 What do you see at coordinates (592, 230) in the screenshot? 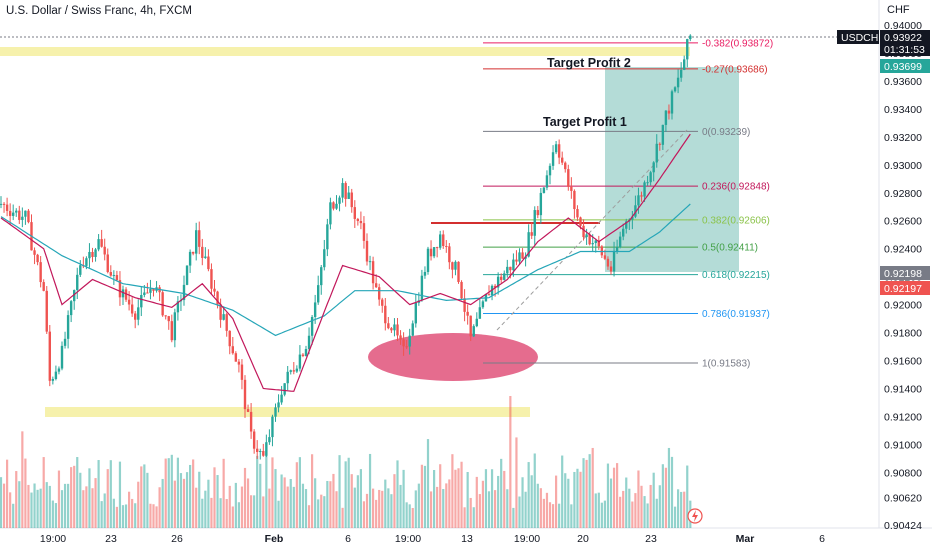
I see `trend-line` at bounding box center [592, 230].